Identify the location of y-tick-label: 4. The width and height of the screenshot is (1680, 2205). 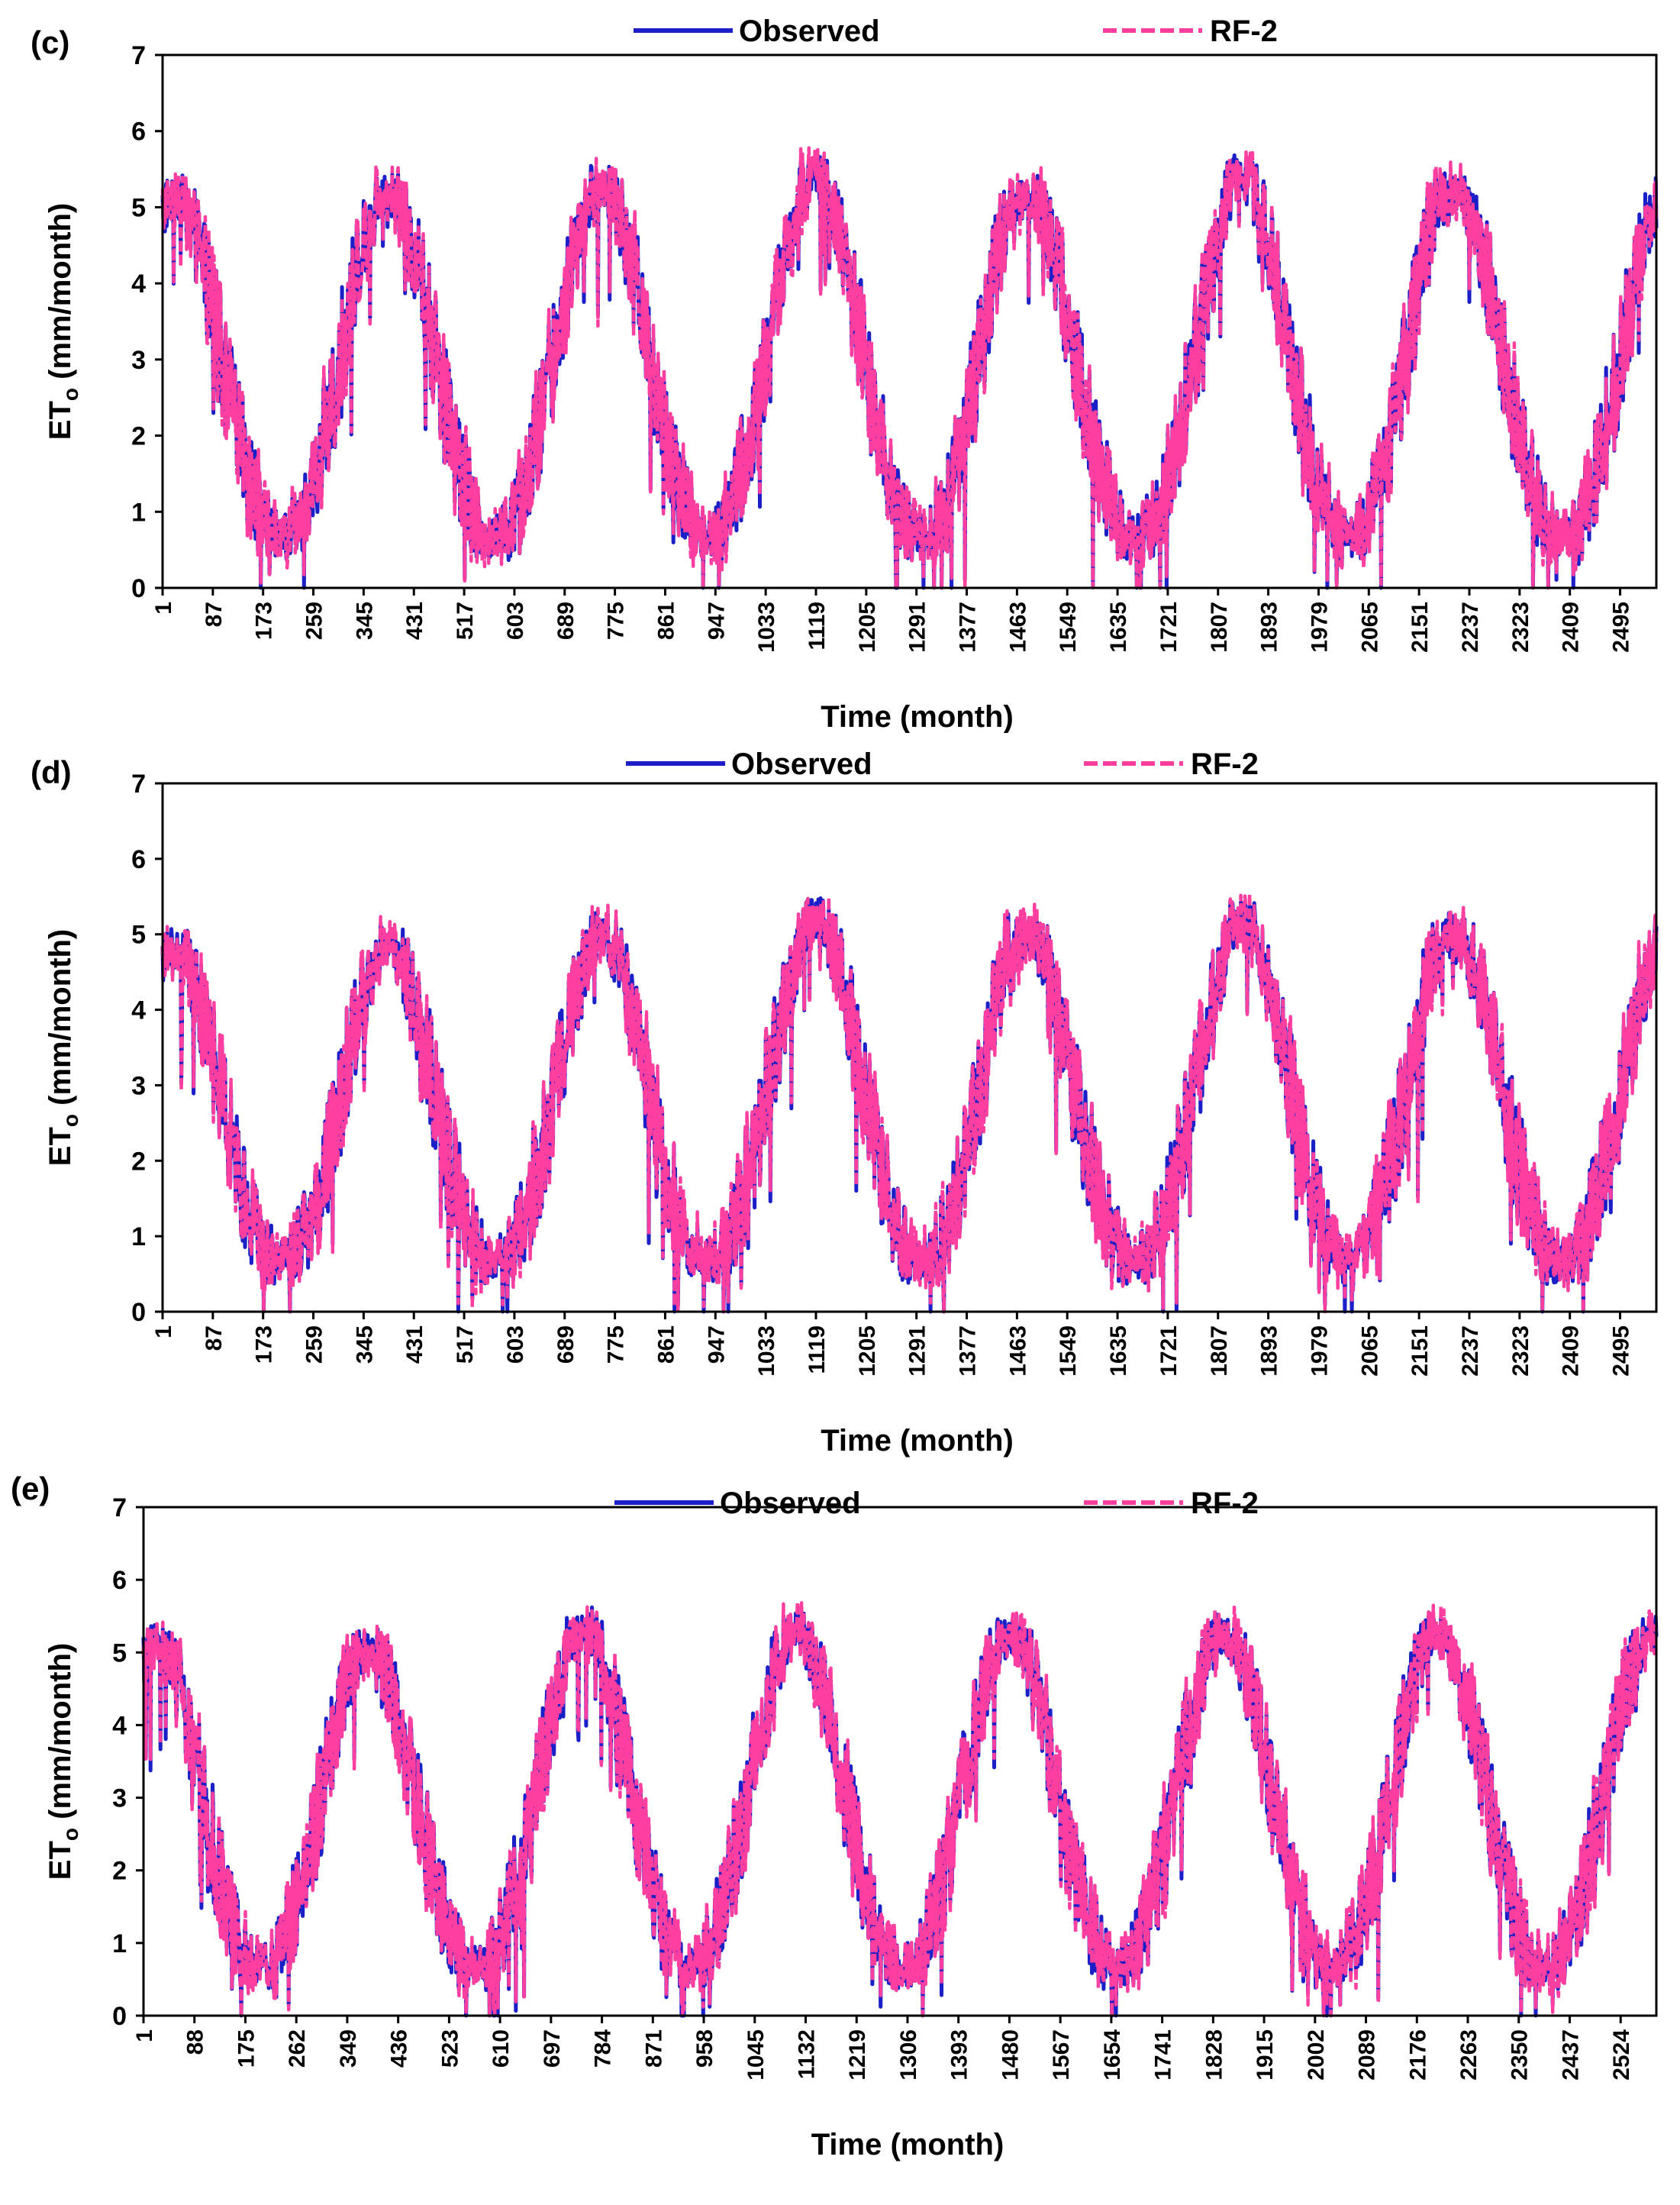
(138, 1010).